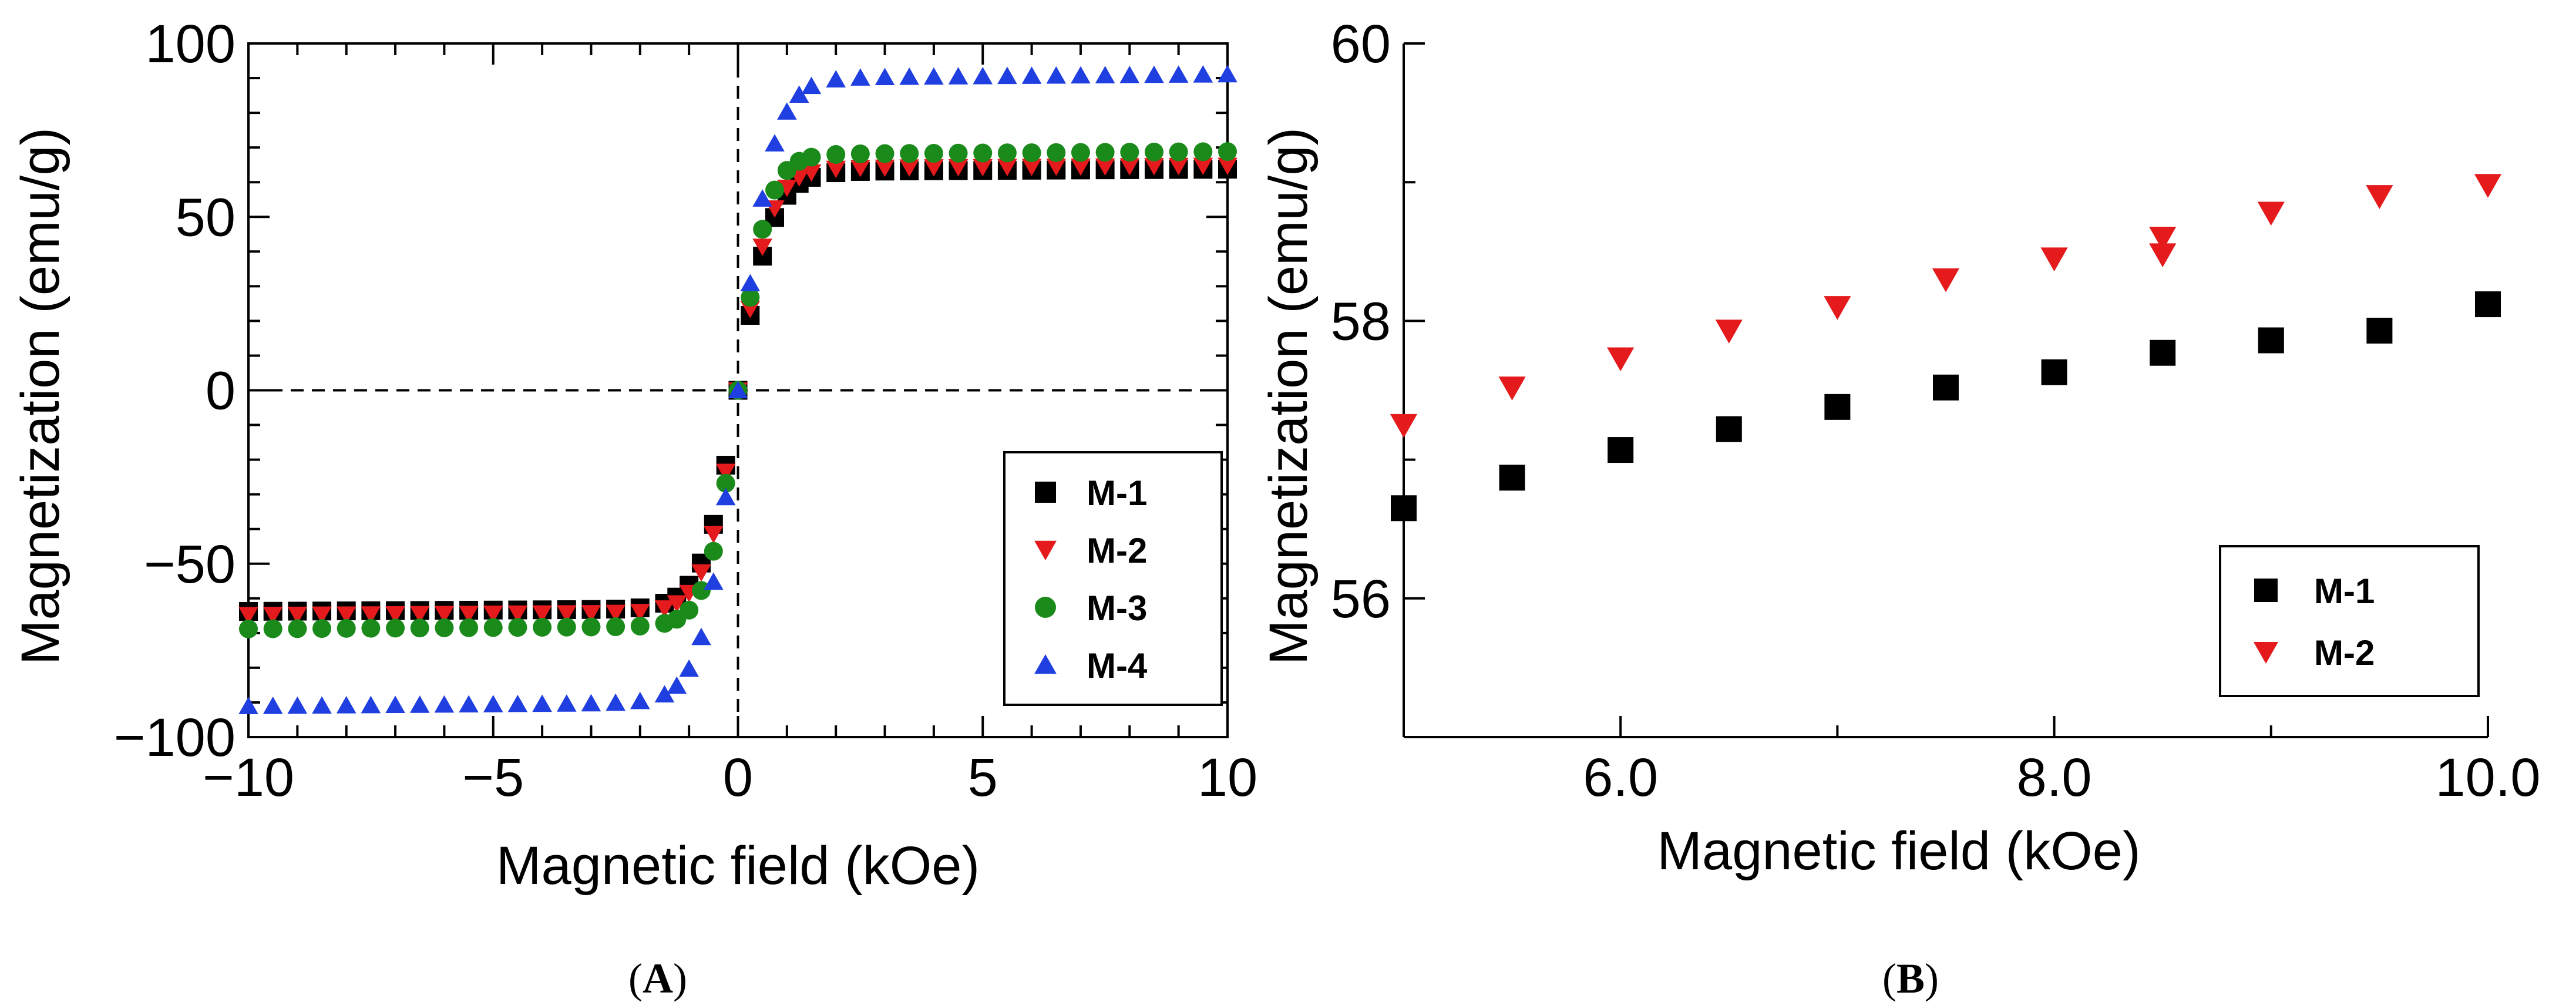 The height and width of the screenshot is (1002, 2576). I want to click on legend-label: M-1, so click(2344, 591).